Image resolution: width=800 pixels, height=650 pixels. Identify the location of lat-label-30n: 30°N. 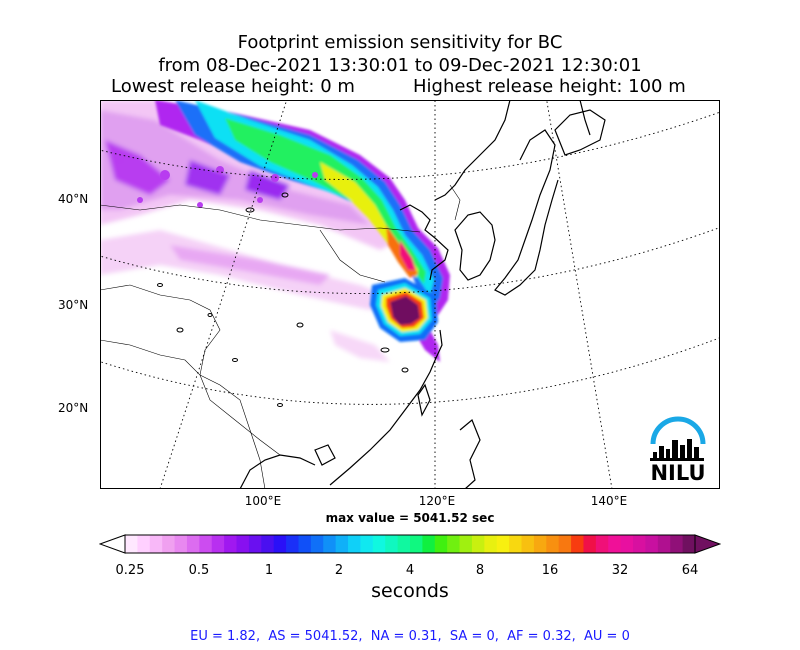
(73, 305).